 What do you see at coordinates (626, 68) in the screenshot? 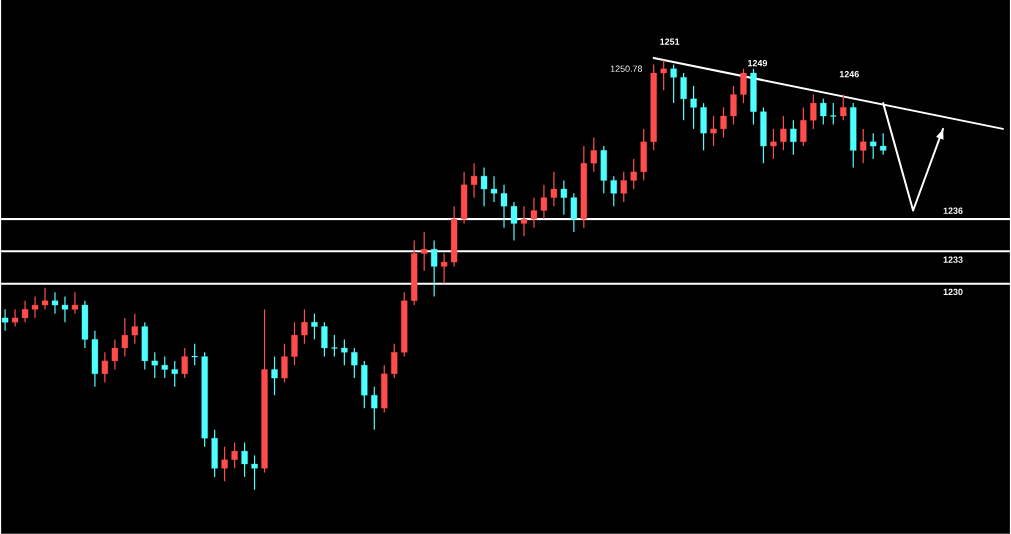
I see `annotation: 1250.78` at bounding box center [626, 68].